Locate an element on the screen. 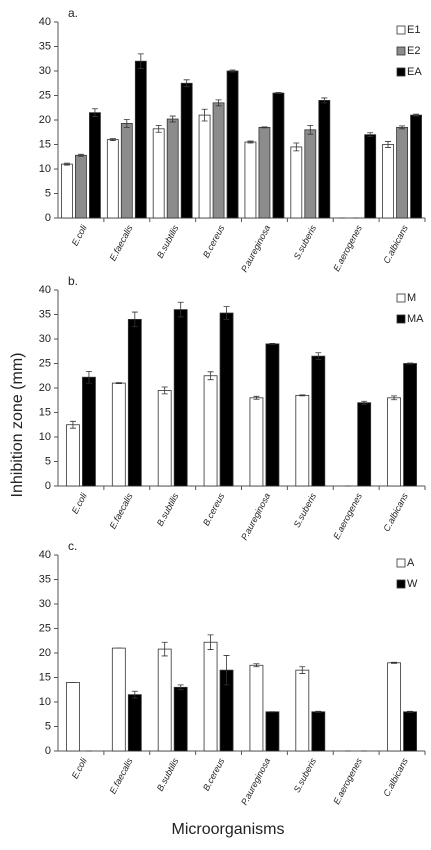 The image size is (431, 850). y-axis-title: Inhibition zone (mm) is located at coordinates (17, 425).